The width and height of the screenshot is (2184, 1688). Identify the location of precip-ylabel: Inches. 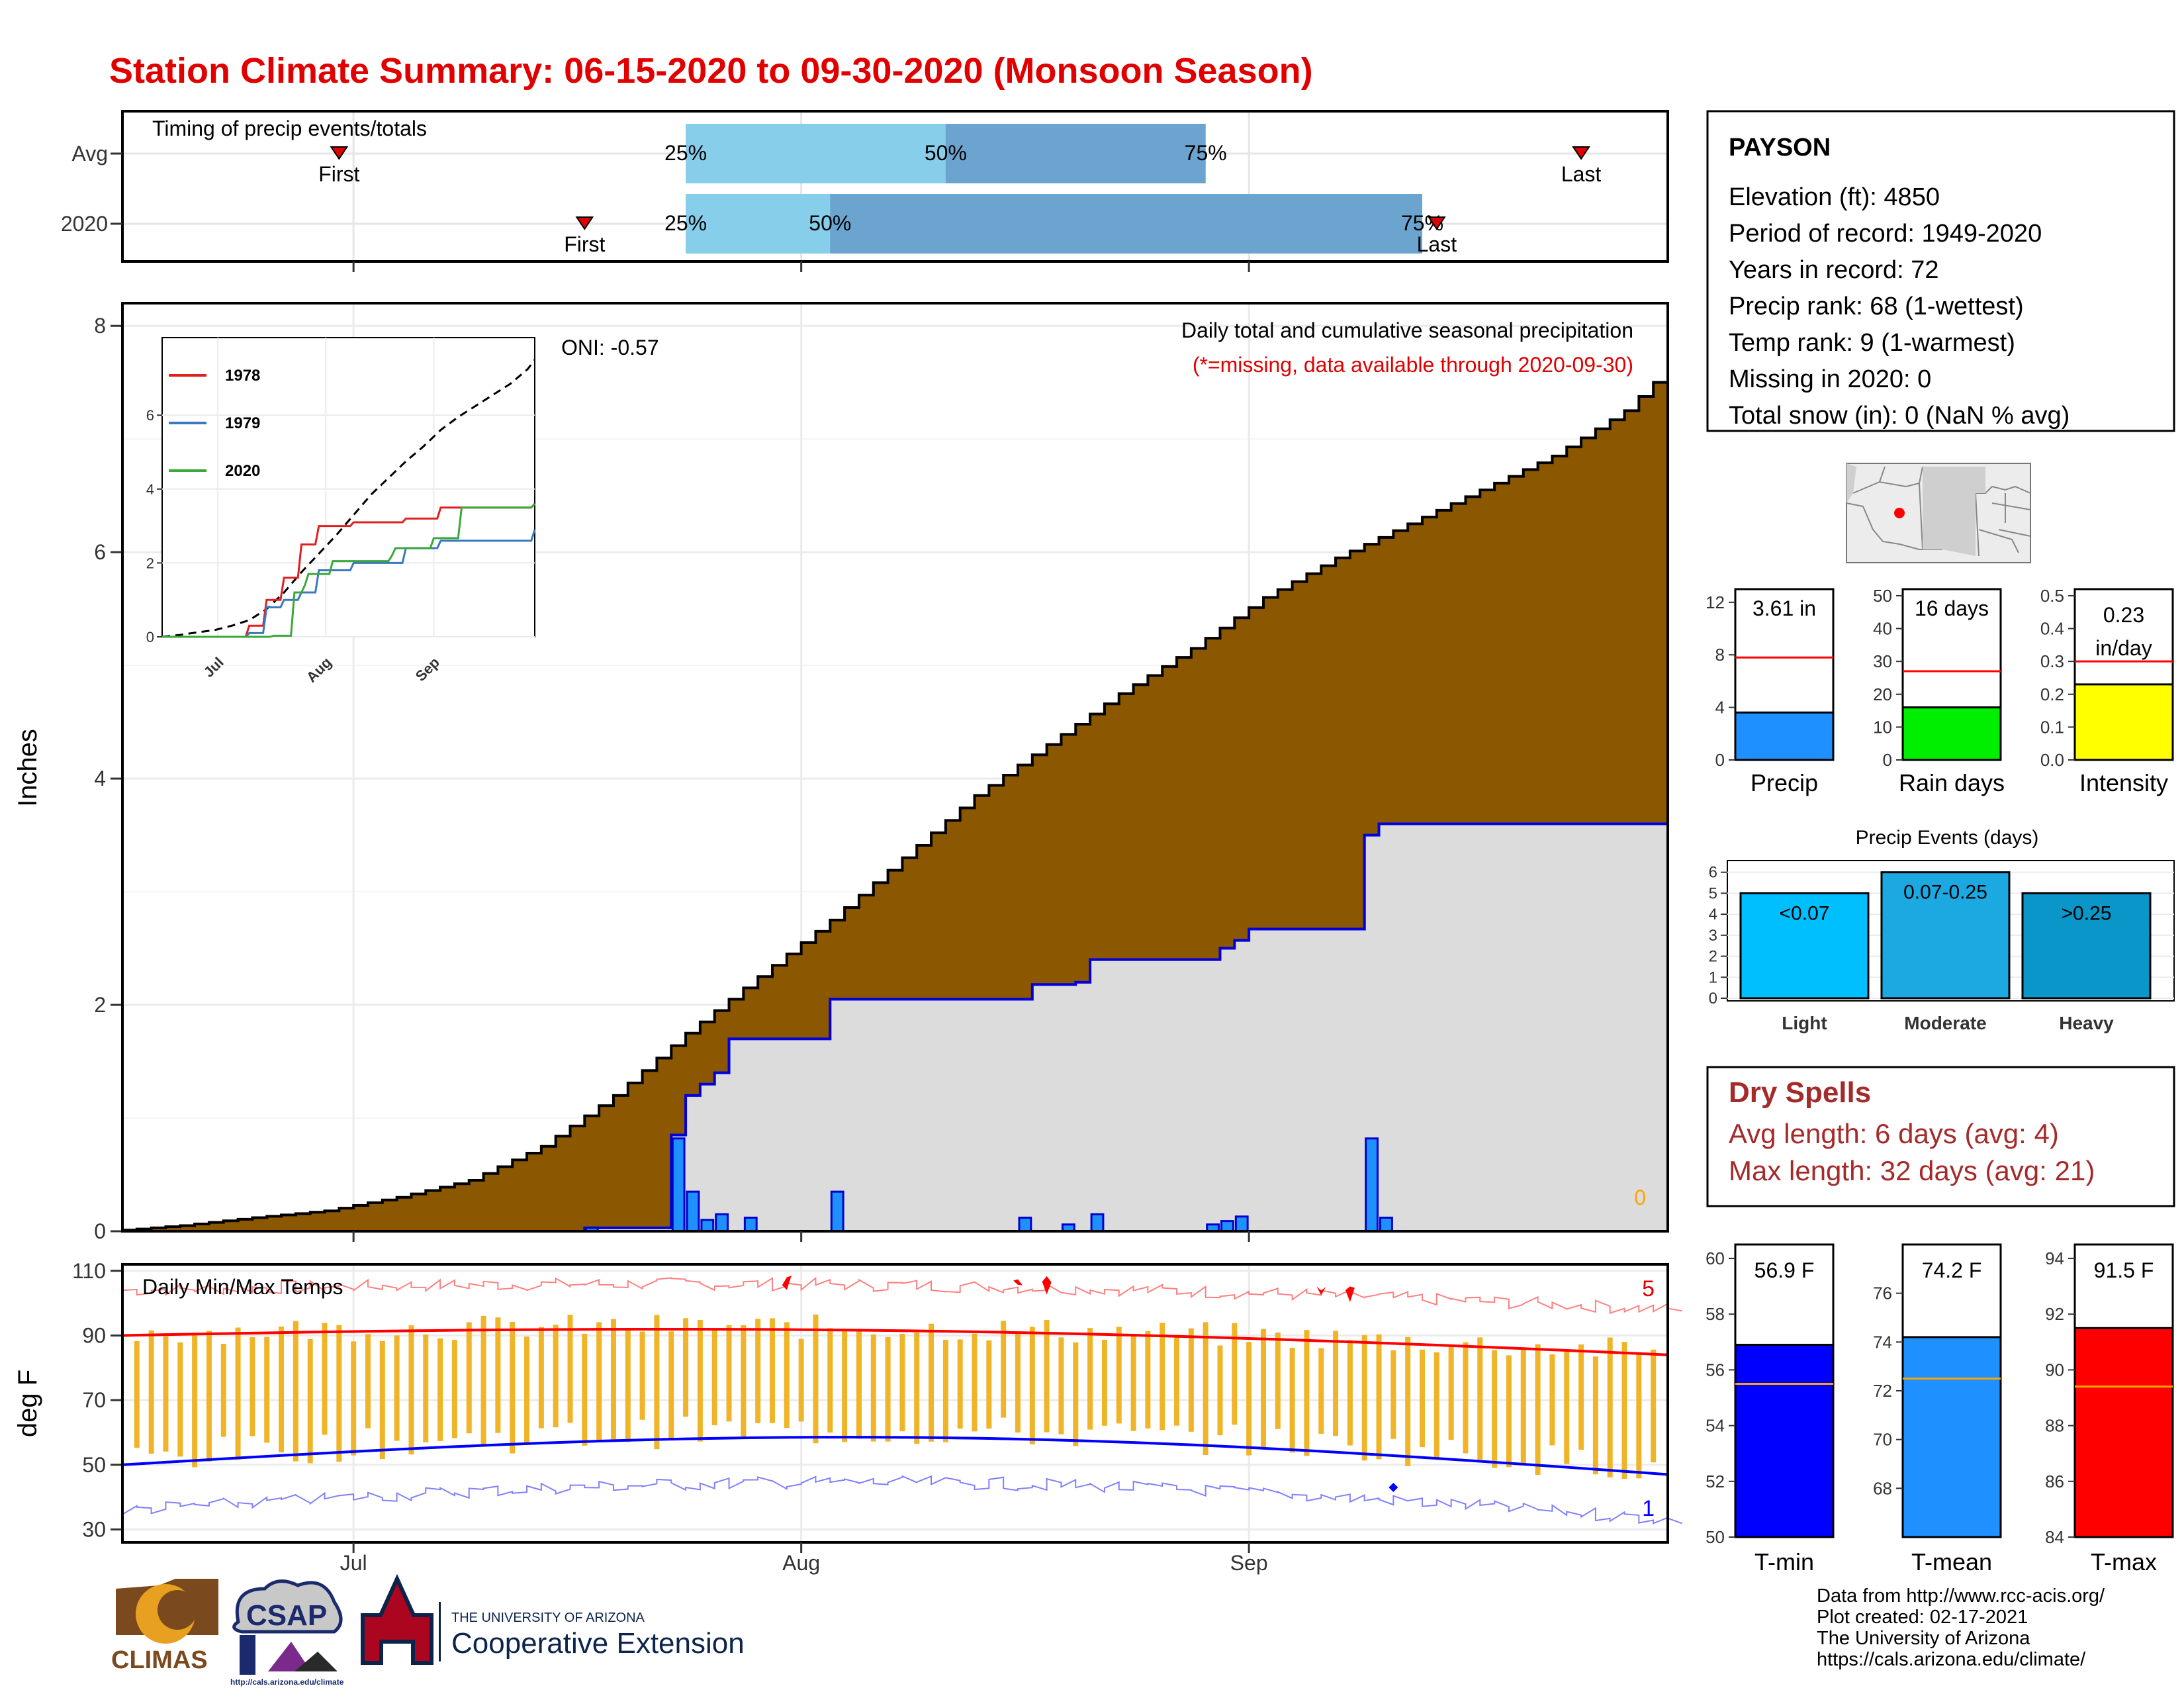
(28, 768).